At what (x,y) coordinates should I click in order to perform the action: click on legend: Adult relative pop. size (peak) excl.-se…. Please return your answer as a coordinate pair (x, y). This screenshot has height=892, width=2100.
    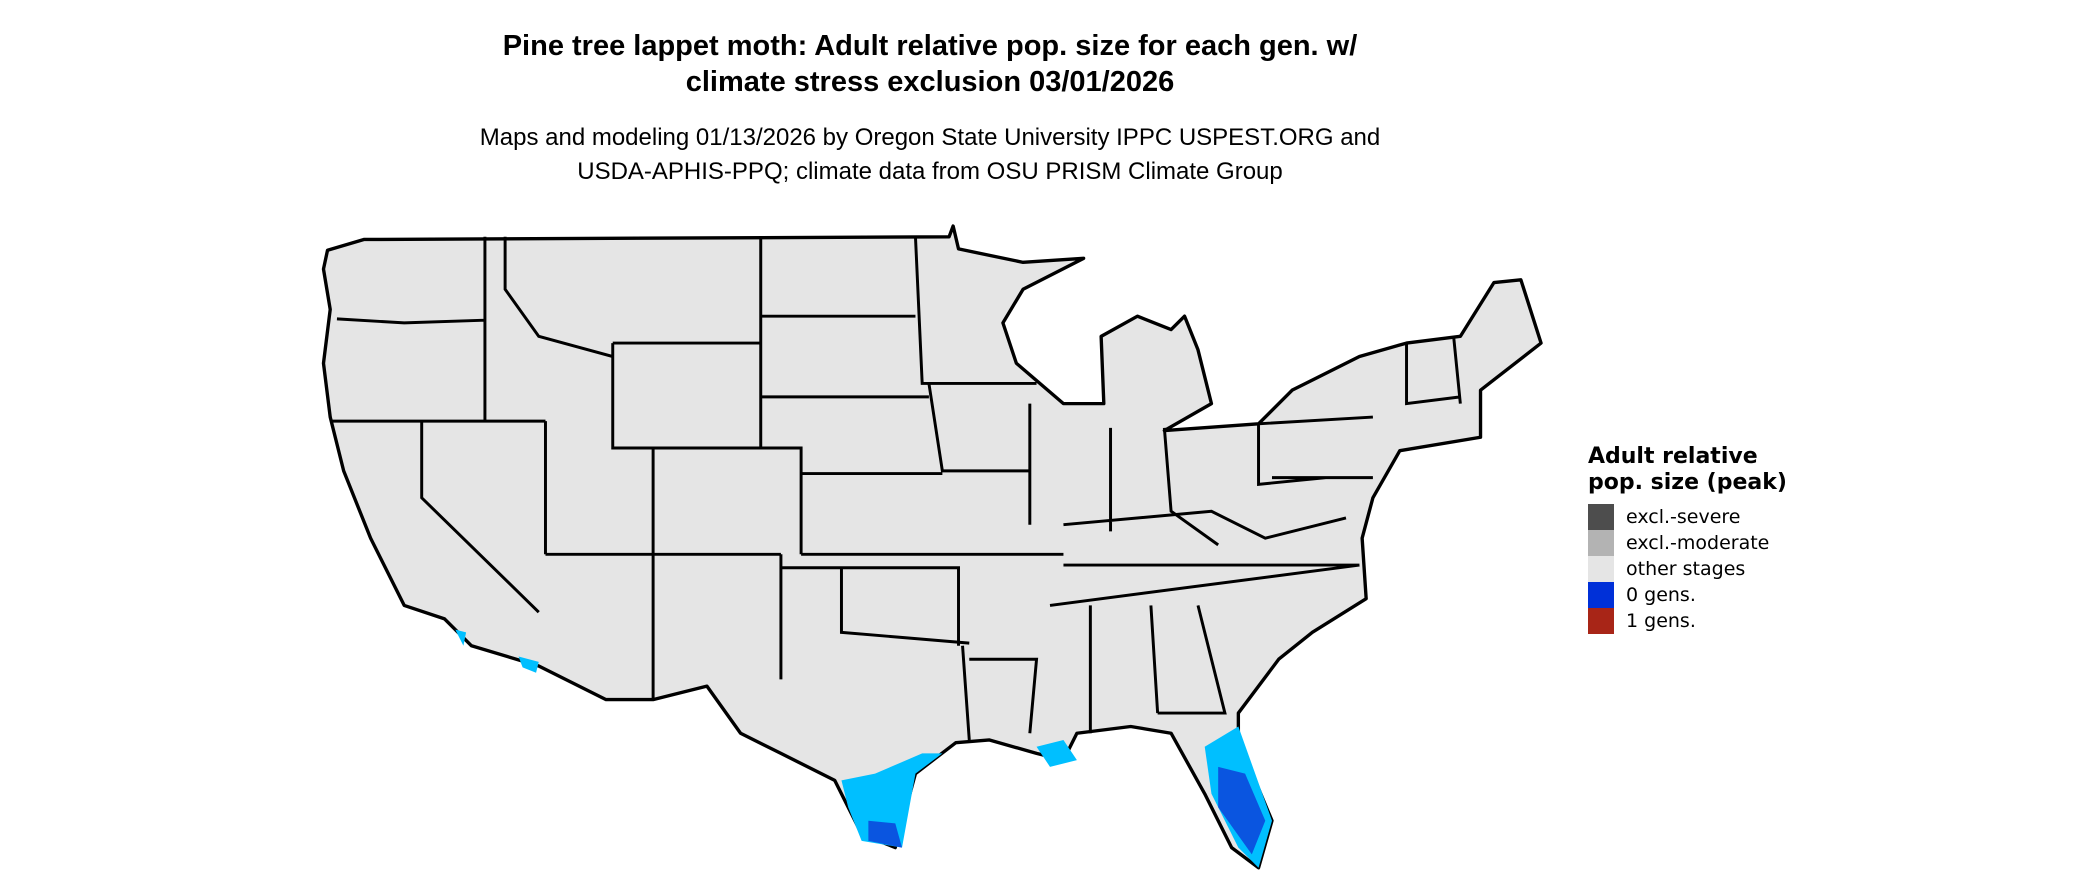
    Looking at the image, I should click on (1688, 539).